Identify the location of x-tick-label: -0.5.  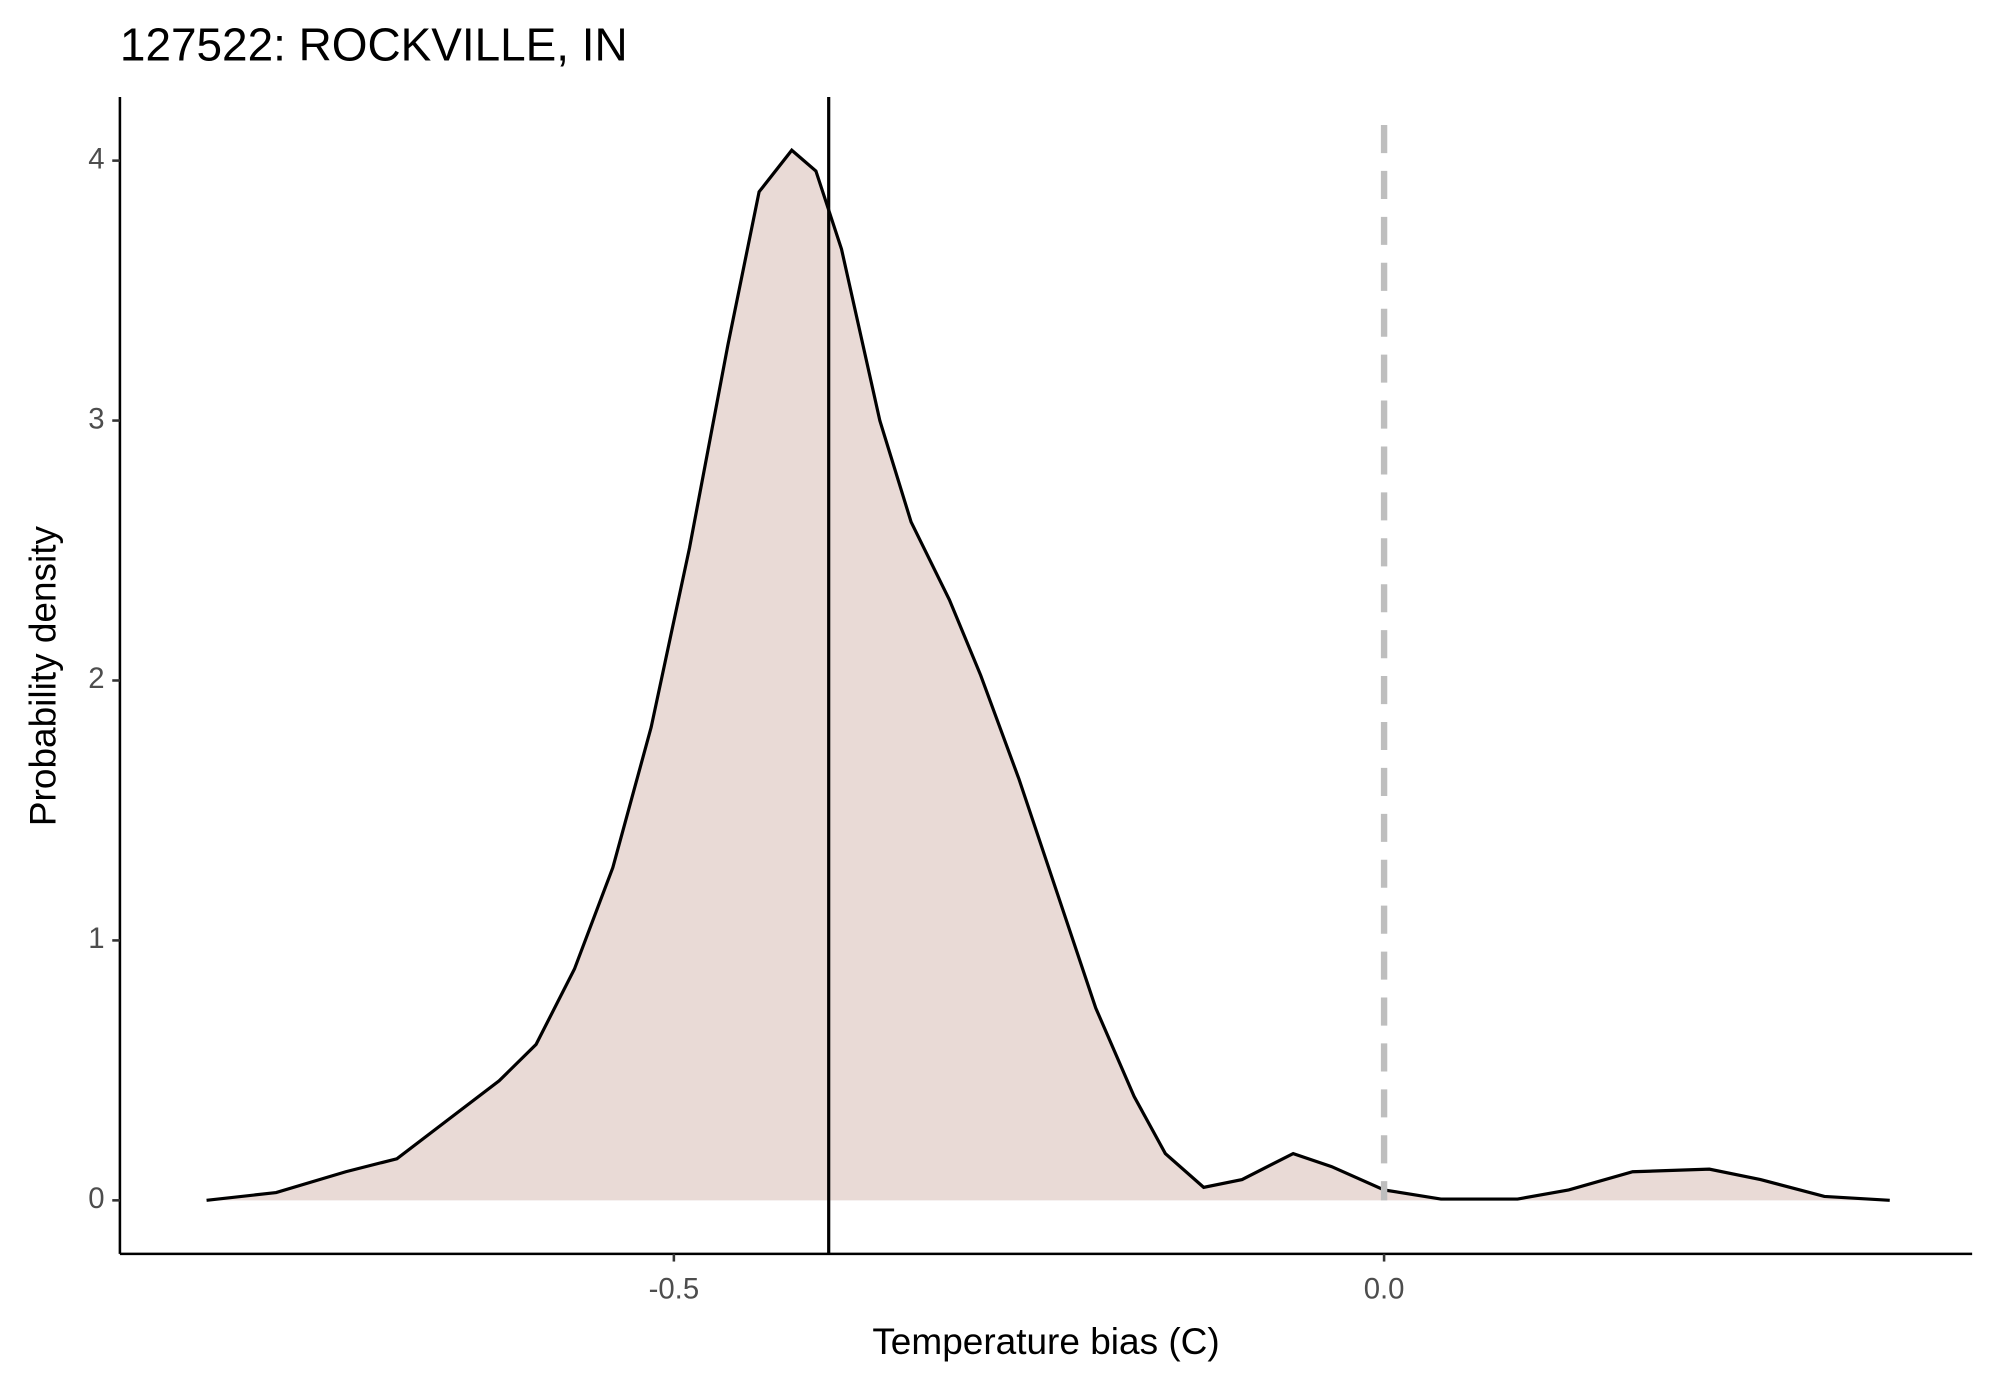
(674, 1289).